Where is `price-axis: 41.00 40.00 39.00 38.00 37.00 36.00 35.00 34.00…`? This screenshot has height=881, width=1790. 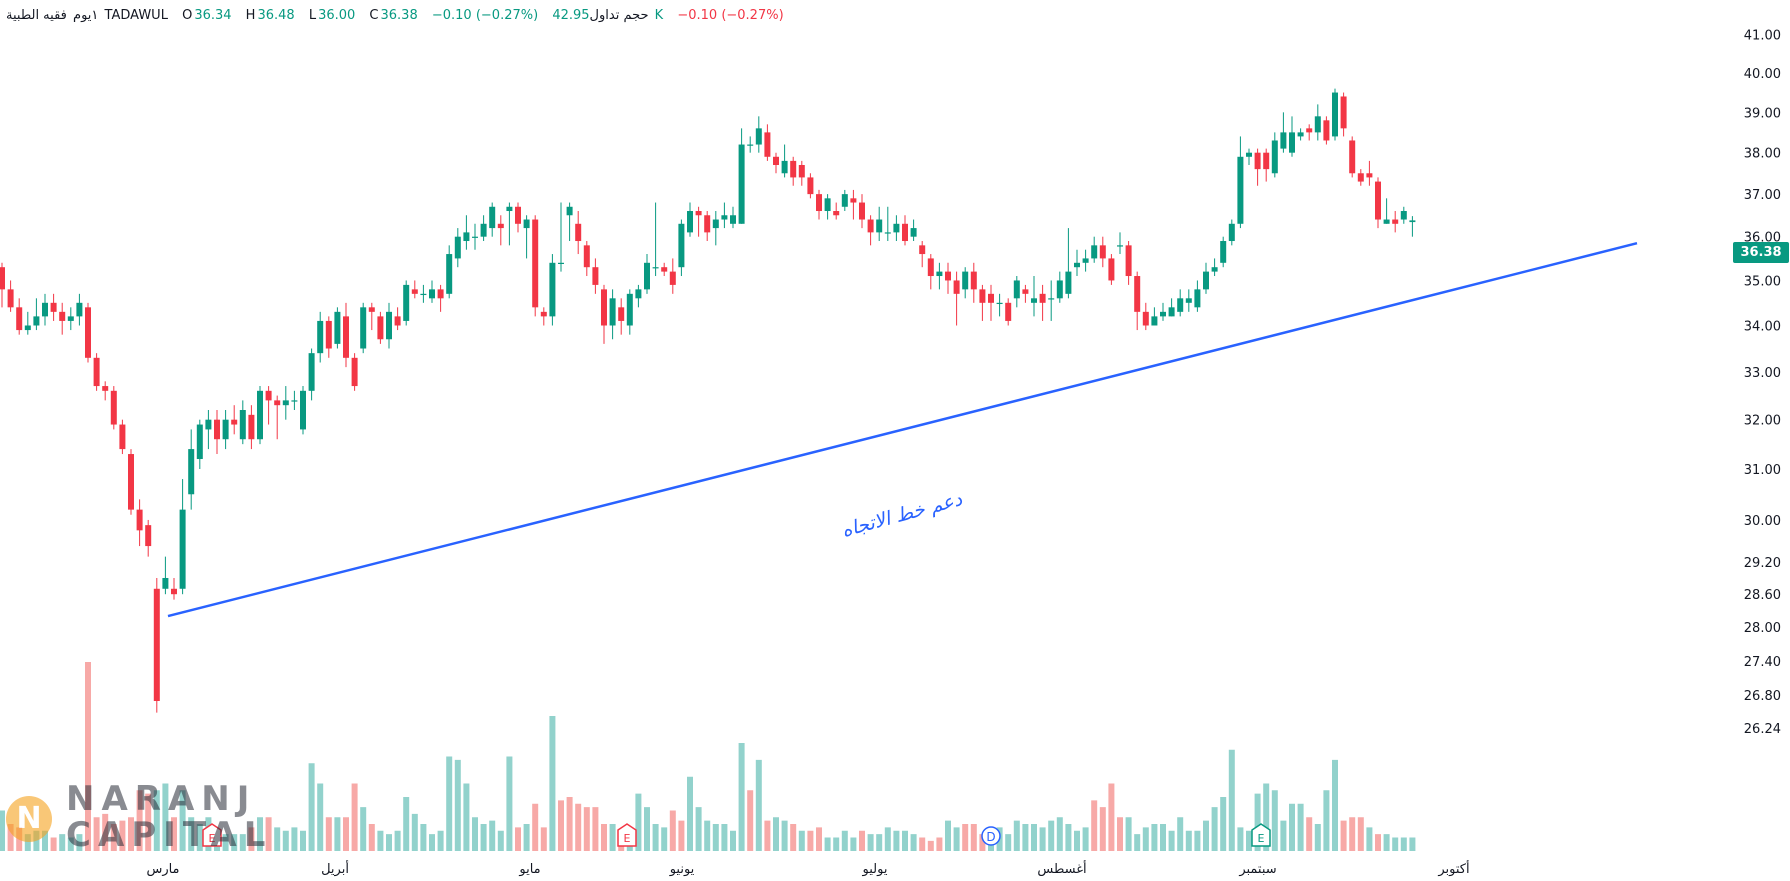 price-axis: 41.00 40.00 39.00 38.00 37.00 36.00 35.00 34.00… is located at coordinates (1762, 383).